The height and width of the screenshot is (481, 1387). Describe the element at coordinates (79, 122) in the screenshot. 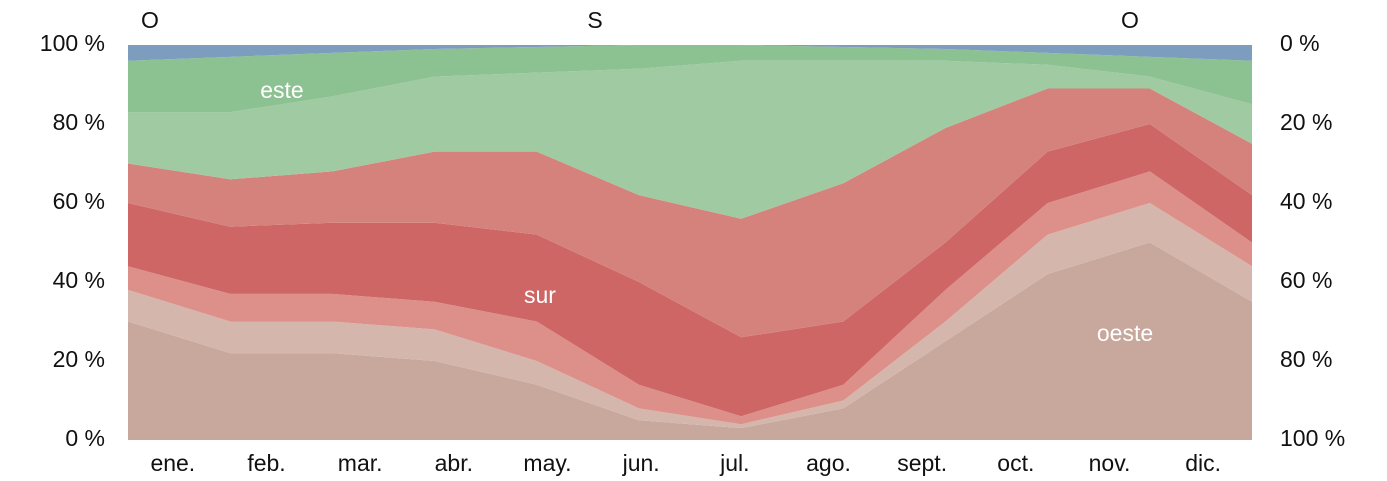

I see `y-tick-label: 80 %` at that location.